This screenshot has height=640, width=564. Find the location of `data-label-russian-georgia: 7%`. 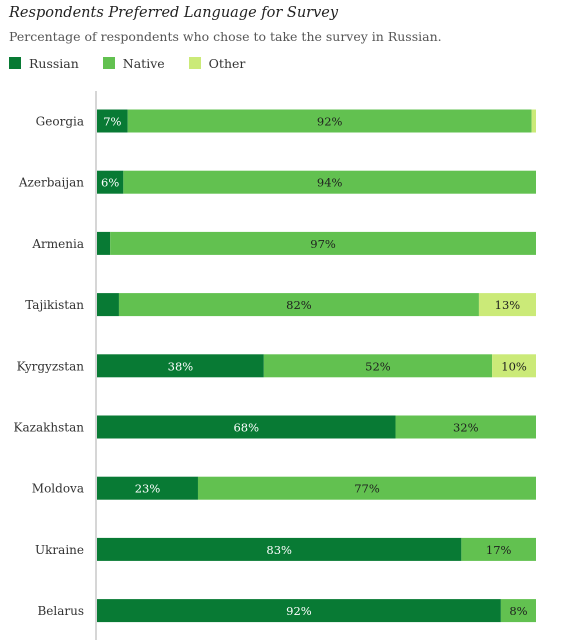

data-label-russian-georgia: 7% is located at coordinates (112, 122).